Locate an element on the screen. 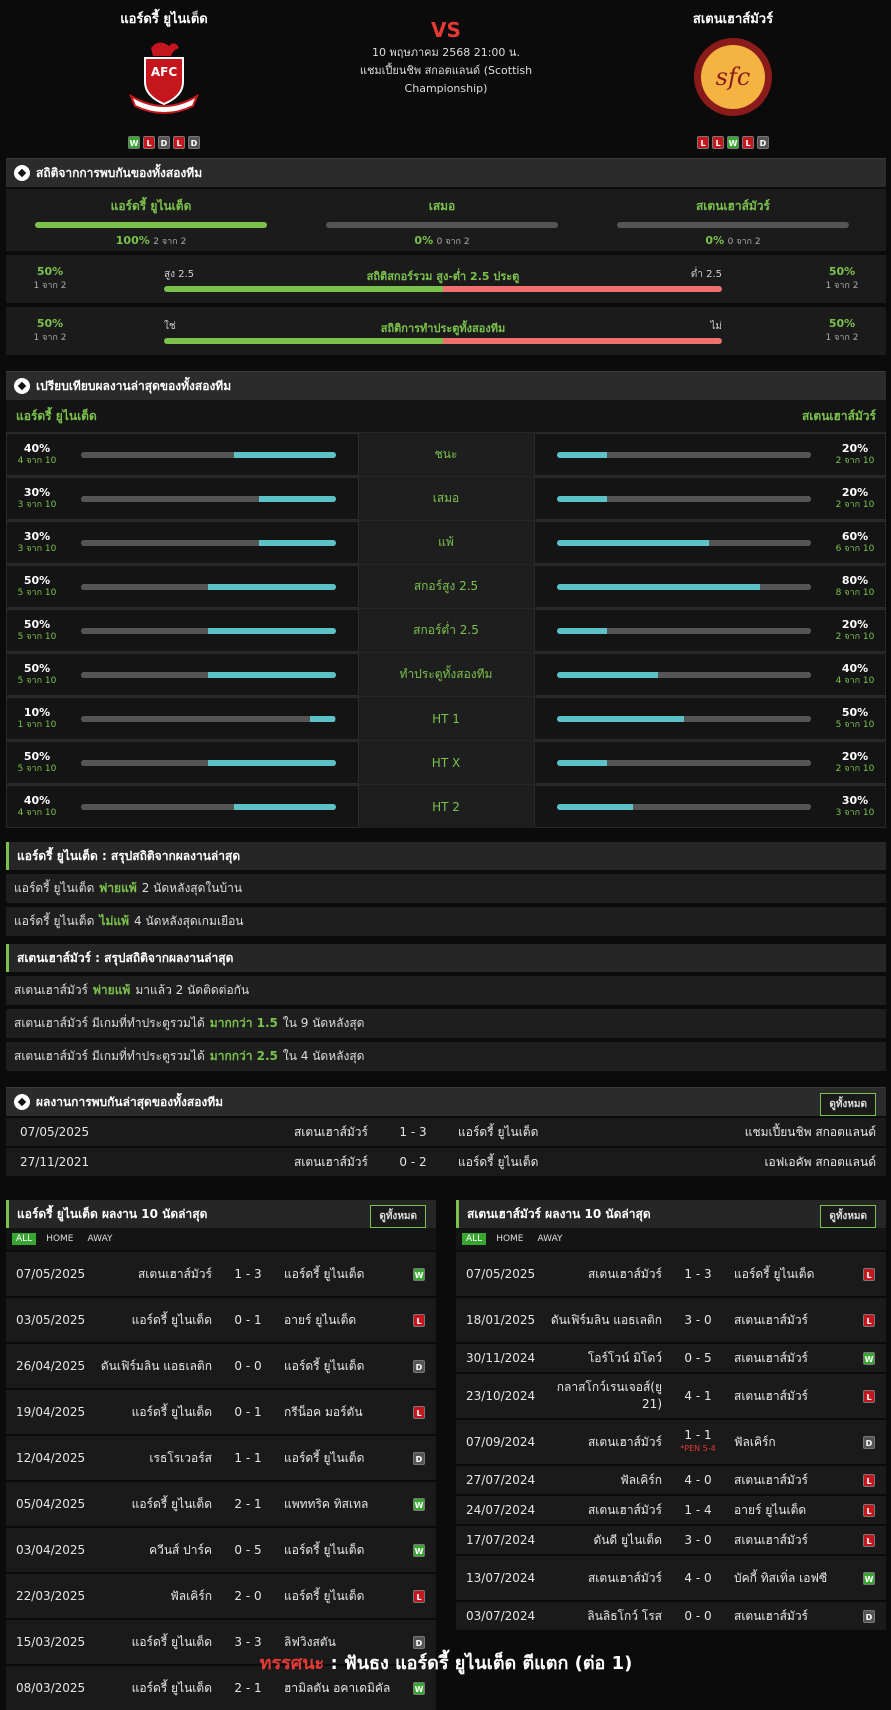 This screenshot has width=891, height=1710. summary-pre: แอร์ดรี้ ยูไนเต็ด is located at coordinates (54, 921).